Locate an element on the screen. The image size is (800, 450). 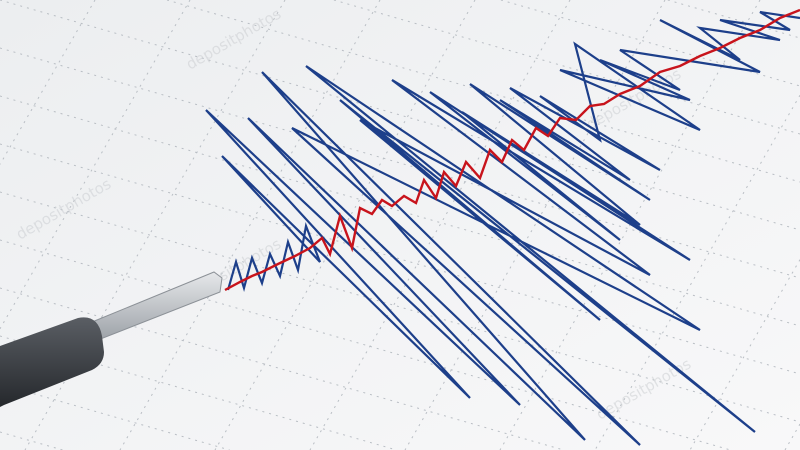
pen-handle is located at coordinates (52, 362).